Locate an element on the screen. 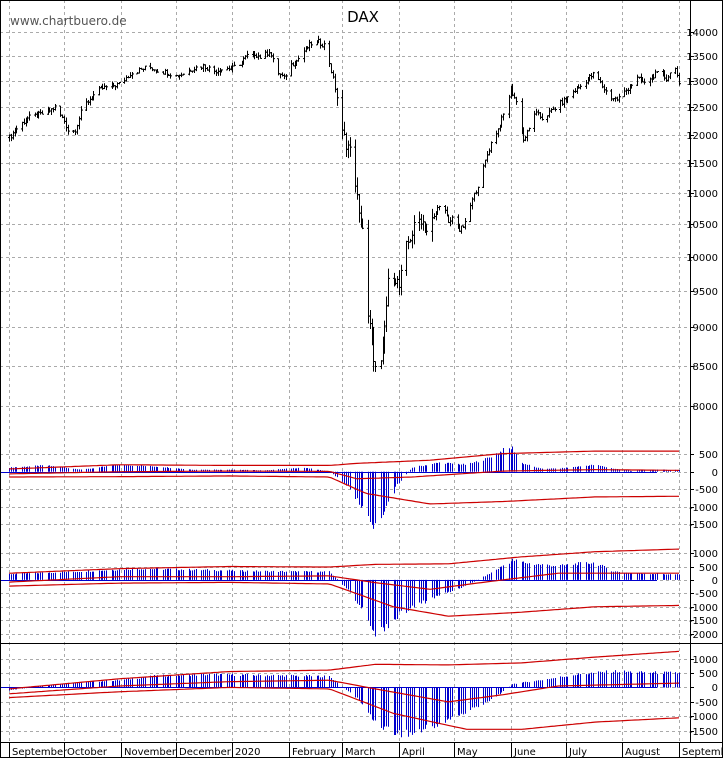 This screenshot has width=723, height=758. price-tick-label: 14000 is located at coordinates (702, 33).